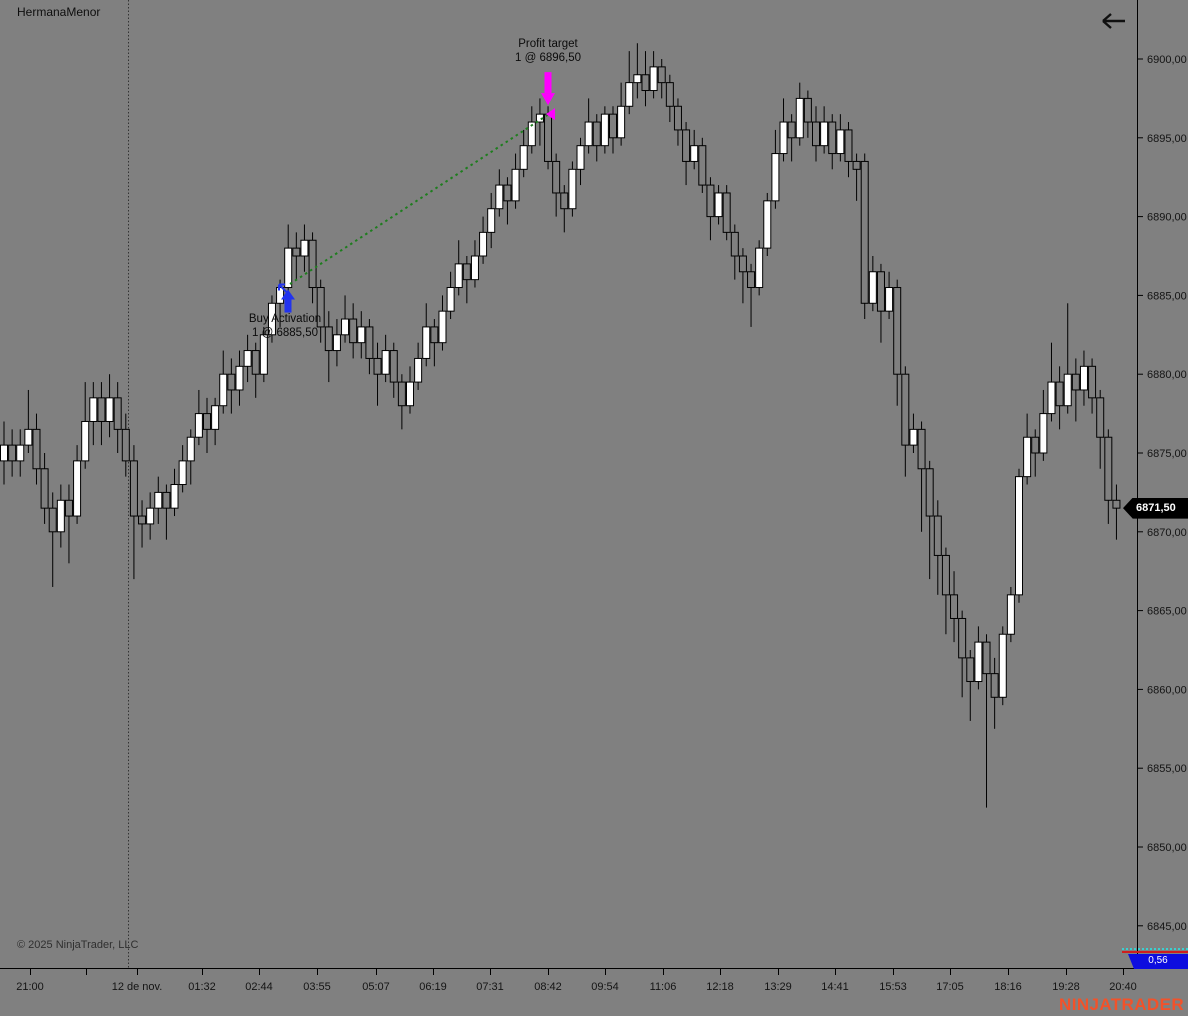  Describe the element at coordinates (1167, 218) in the screenshot. I see `price-tick-label: 6890,00` at that location.